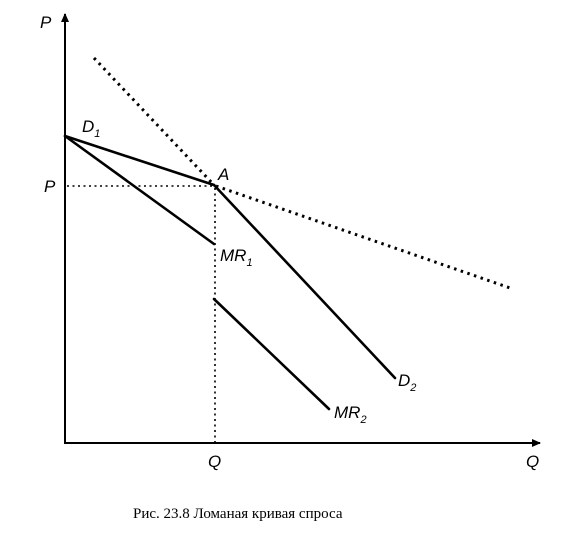  Describe the element at coordinates (91, 128) in the screenshot. I see `d1-label: D1` at that location.